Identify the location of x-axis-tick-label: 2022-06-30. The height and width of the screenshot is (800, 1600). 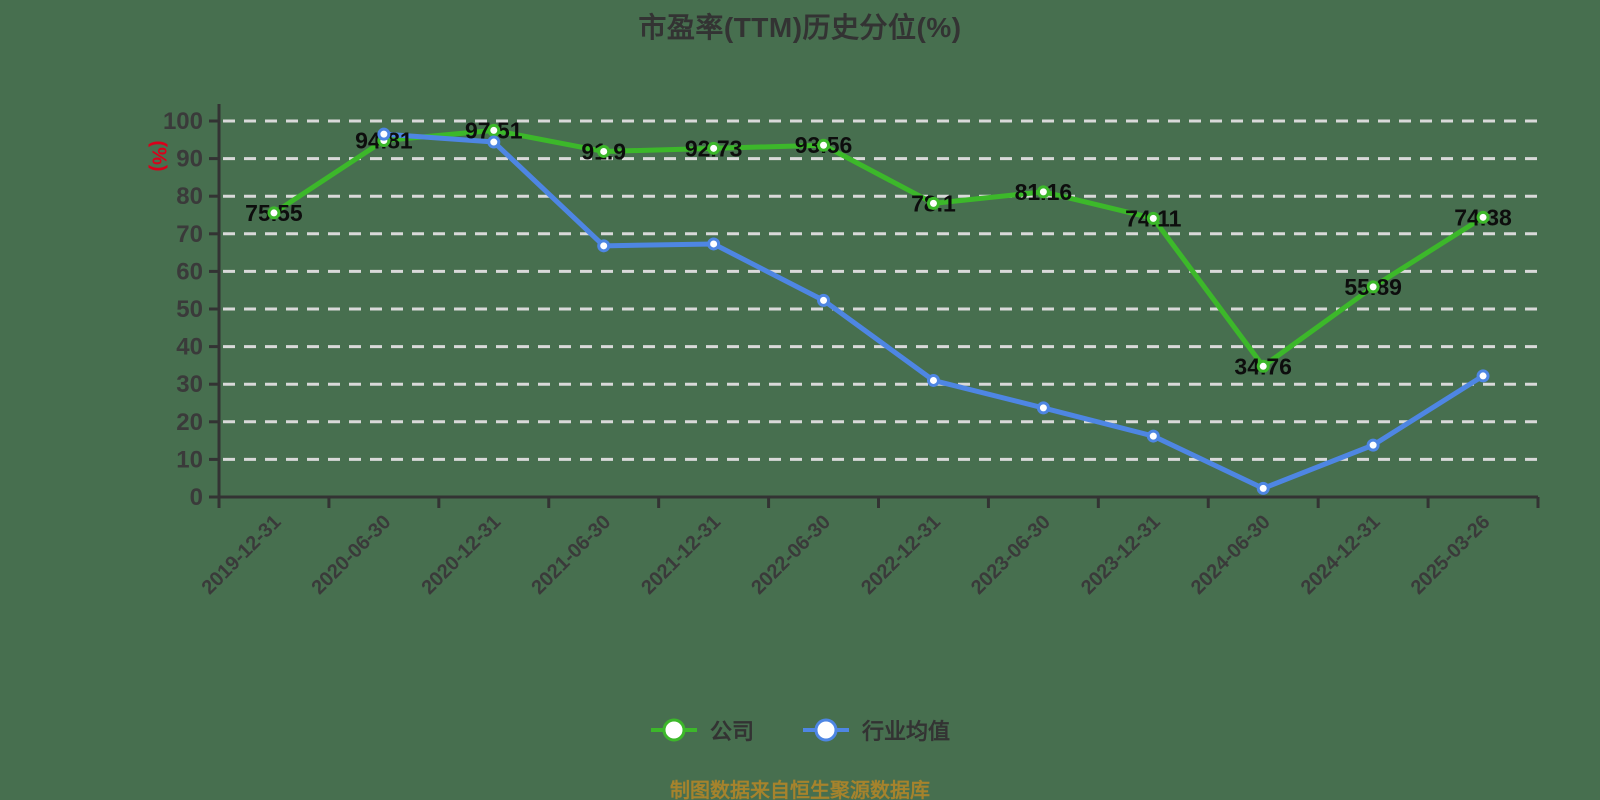
(791, 555).